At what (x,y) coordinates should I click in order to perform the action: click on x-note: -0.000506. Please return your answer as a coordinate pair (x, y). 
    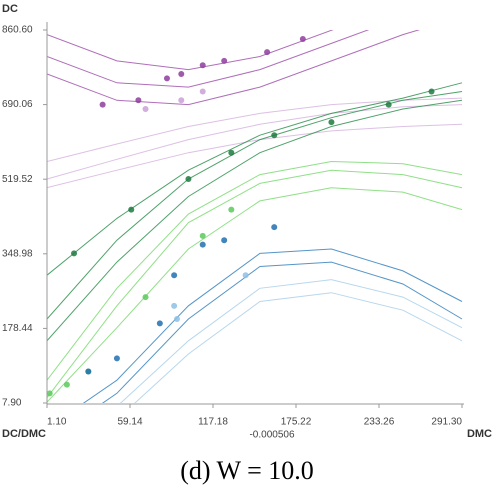
    Looking at the image, I should click on (271, 435).